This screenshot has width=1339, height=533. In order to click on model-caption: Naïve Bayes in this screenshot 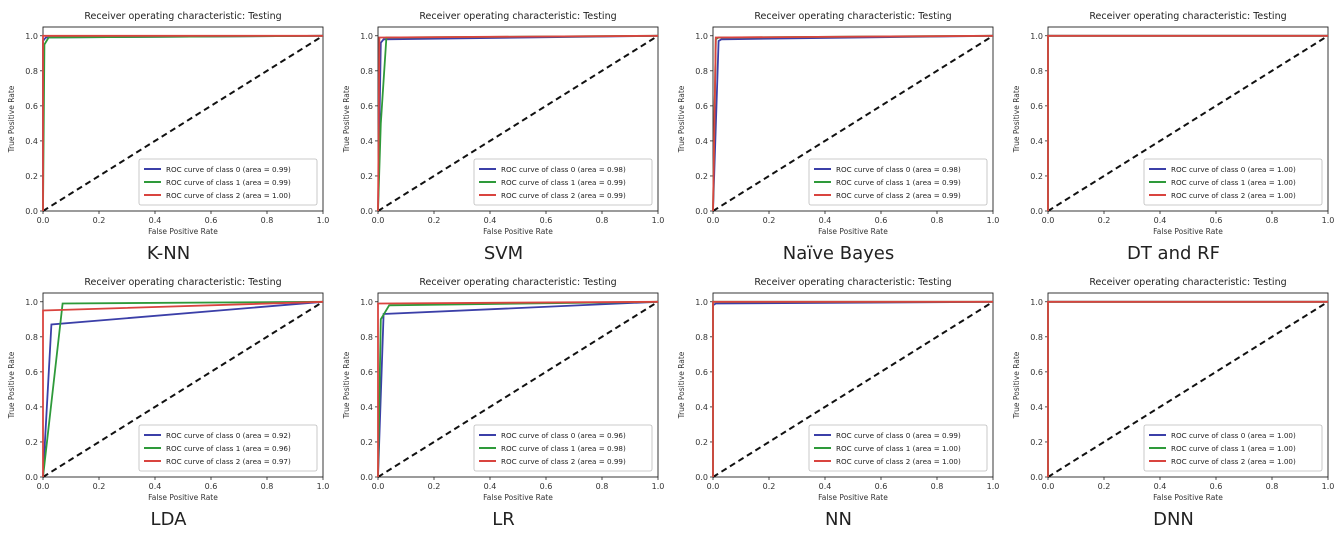, I will do `click(838, 253)`.